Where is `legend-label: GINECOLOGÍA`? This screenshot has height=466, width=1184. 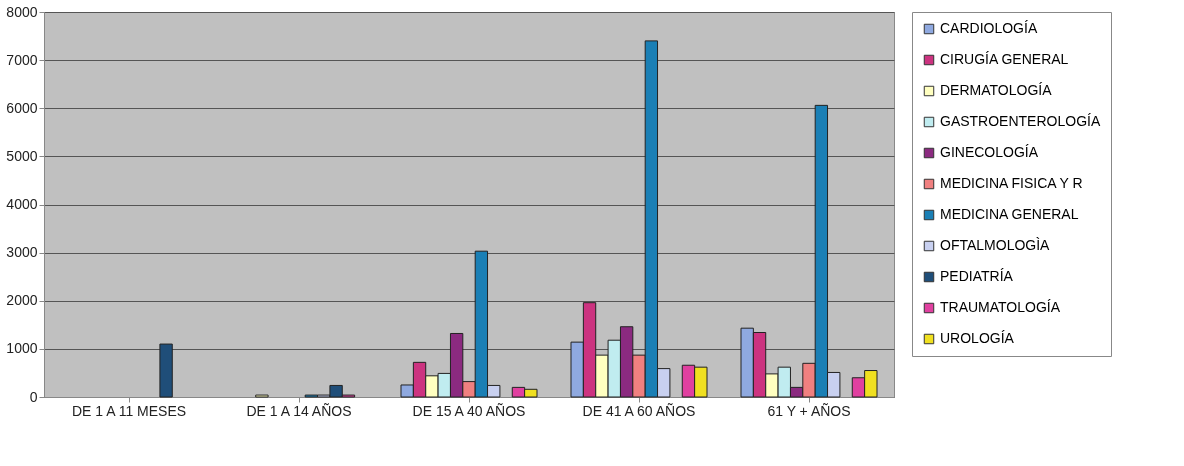 legend-label: GINECOLOGÍA is located at coordinates (989, 152).